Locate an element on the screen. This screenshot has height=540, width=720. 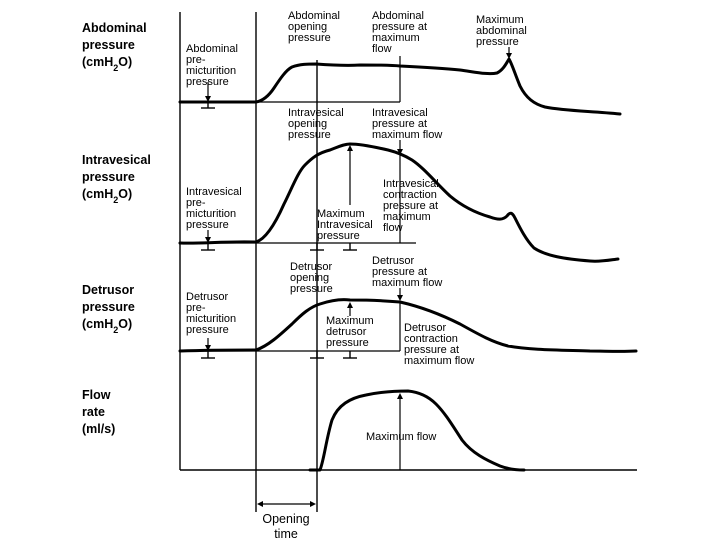
intravesical-pressure-trace is located at coordinates (399, 202).